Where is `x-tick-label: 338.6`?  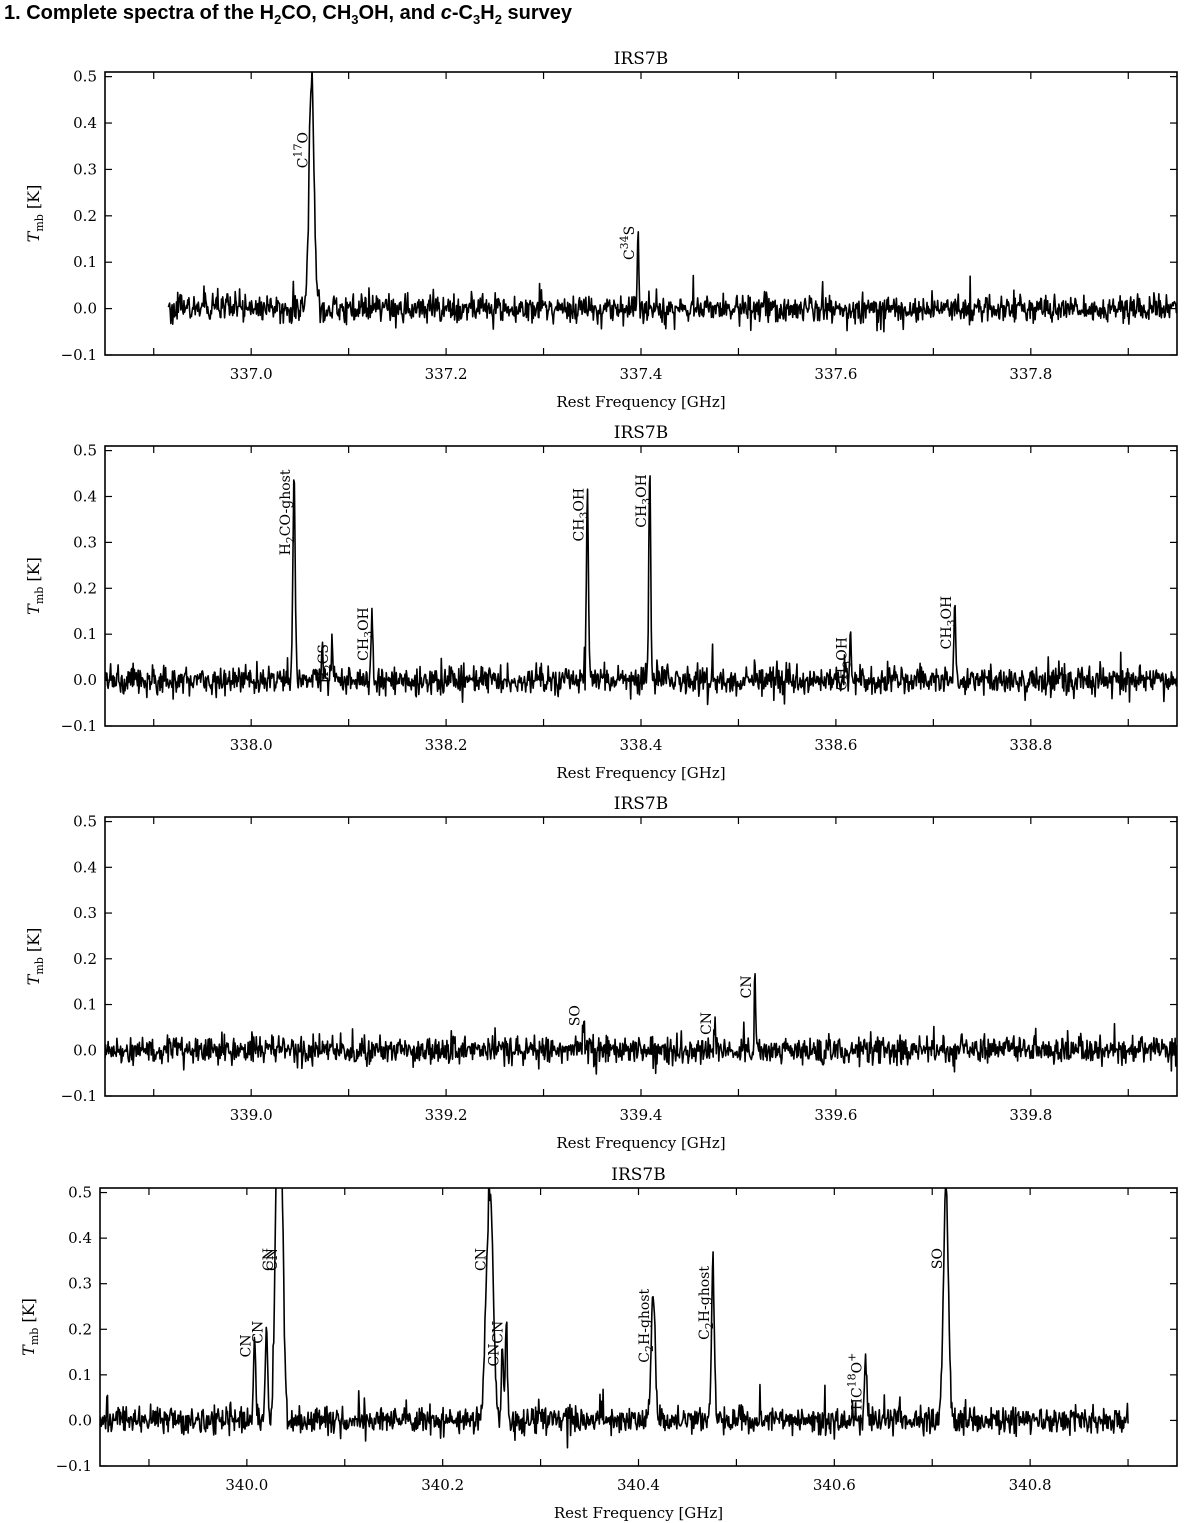 x-tick-label: 338.6 is located at coordinates (835, 745).